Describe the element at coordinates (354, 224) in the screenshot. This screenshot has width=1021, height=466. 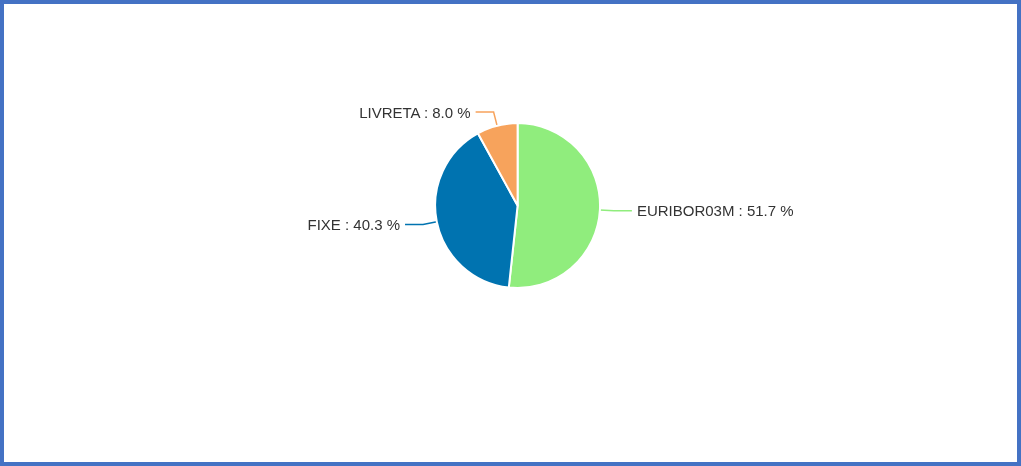
I see `slice-label: FIXE : 40.3 %` at that location.